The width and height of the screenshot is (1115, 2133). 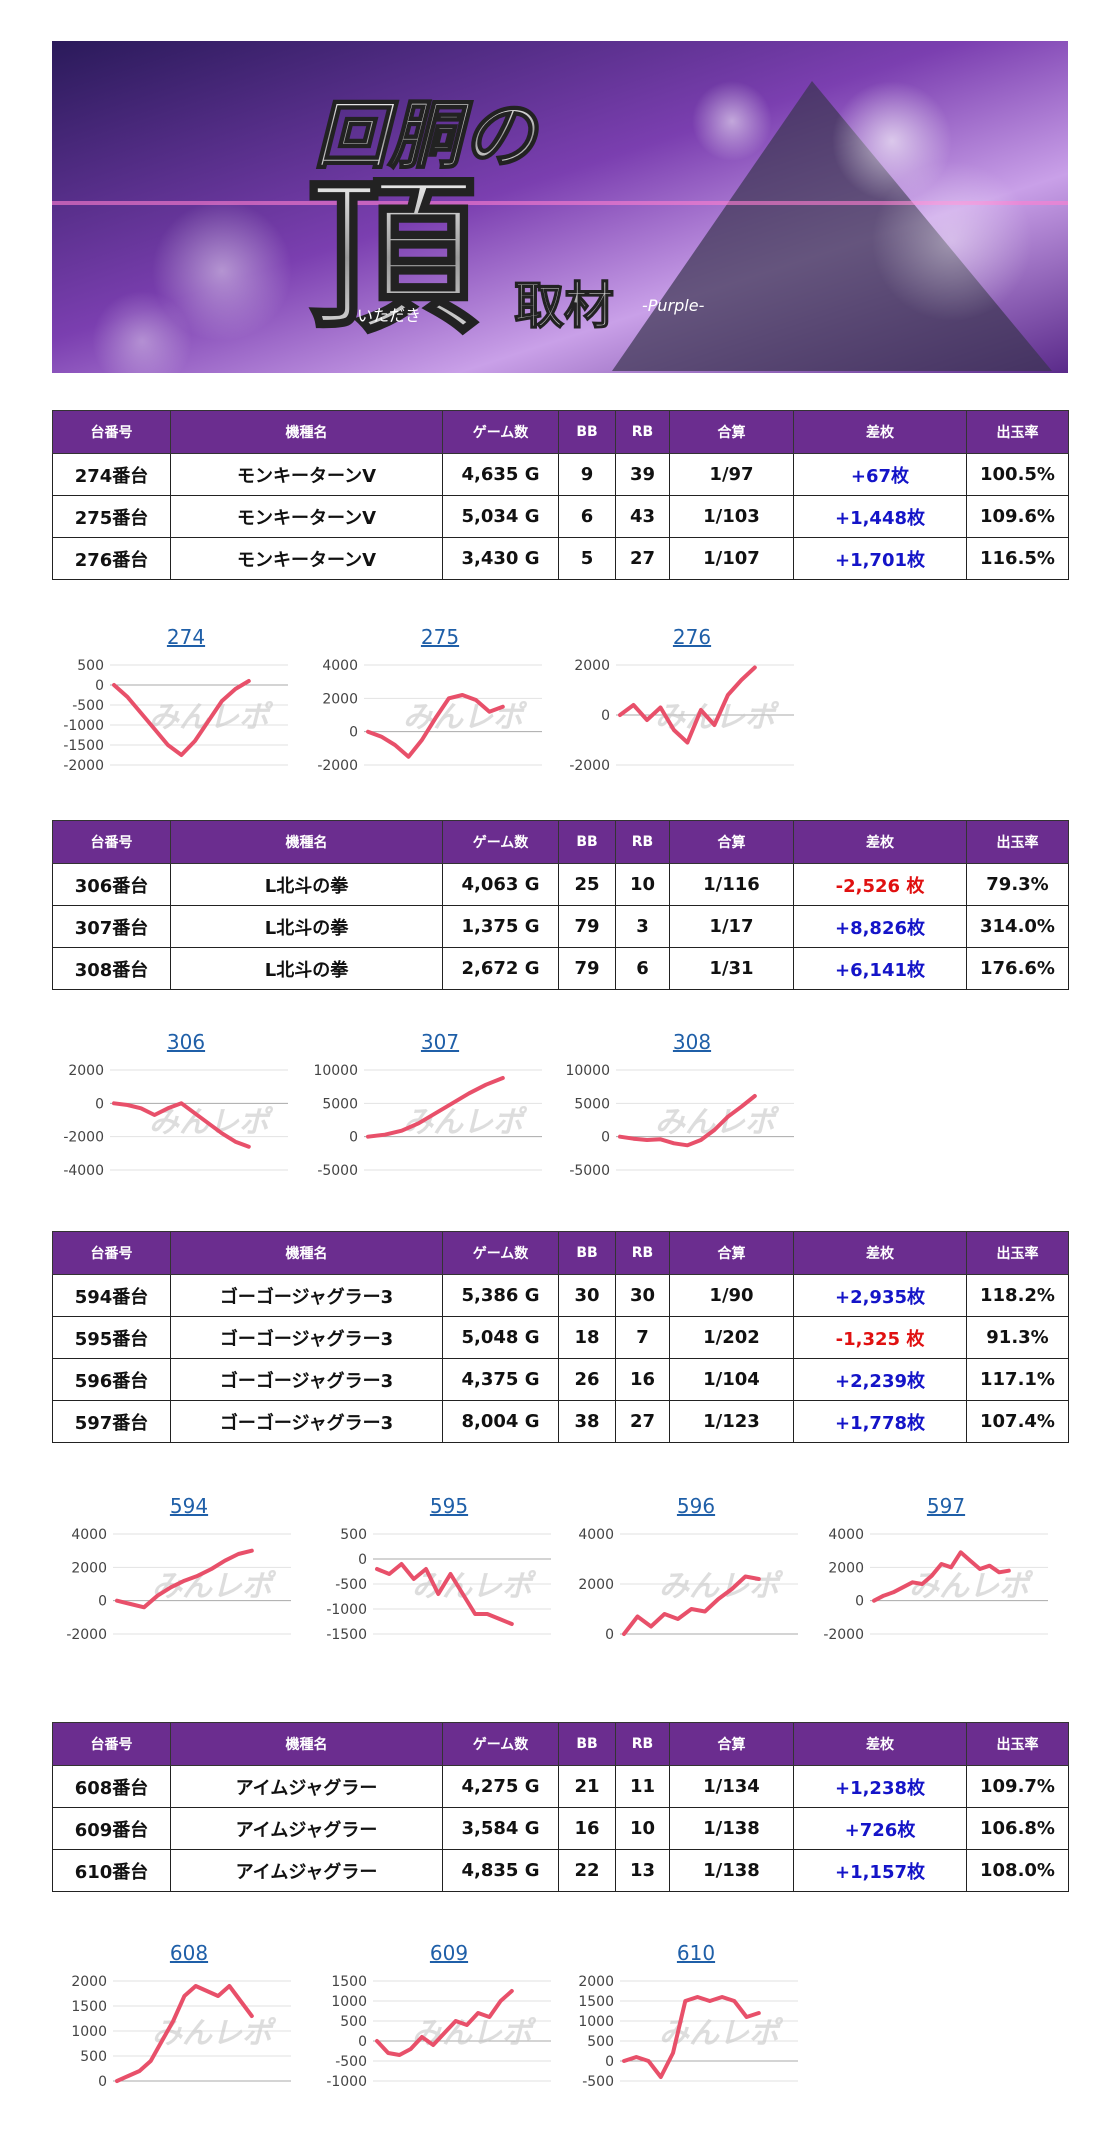 I want to click on header-cell: 台番号, so click(x=111, y=432).